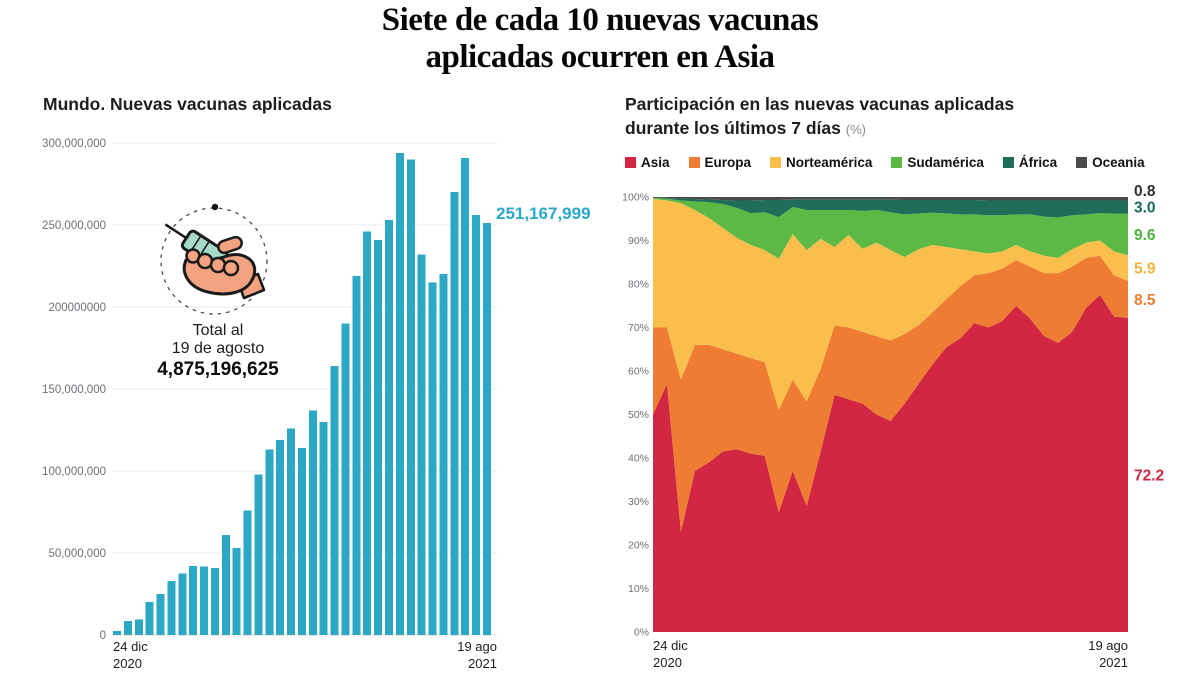 The width and height of the screenshot is (1200, 675). I want to click on headline-line1: Siete de cada 10 nuevas vacunas, so click(600, 20).